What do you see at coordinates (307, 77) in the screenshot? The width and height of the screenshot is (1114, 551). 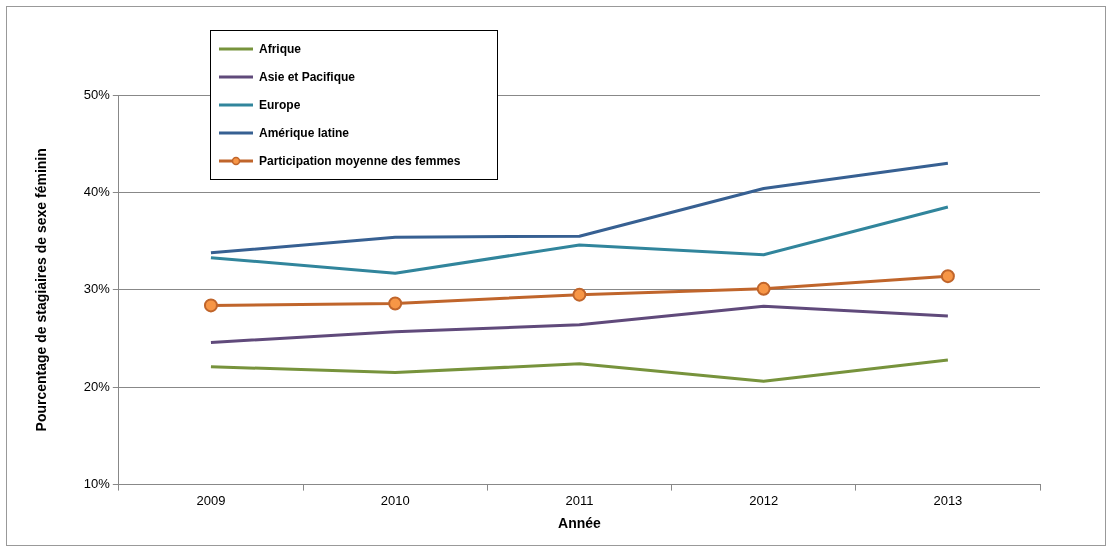 I see `legend-label: Asie et Pacifique` at bounding box center [307, 77].